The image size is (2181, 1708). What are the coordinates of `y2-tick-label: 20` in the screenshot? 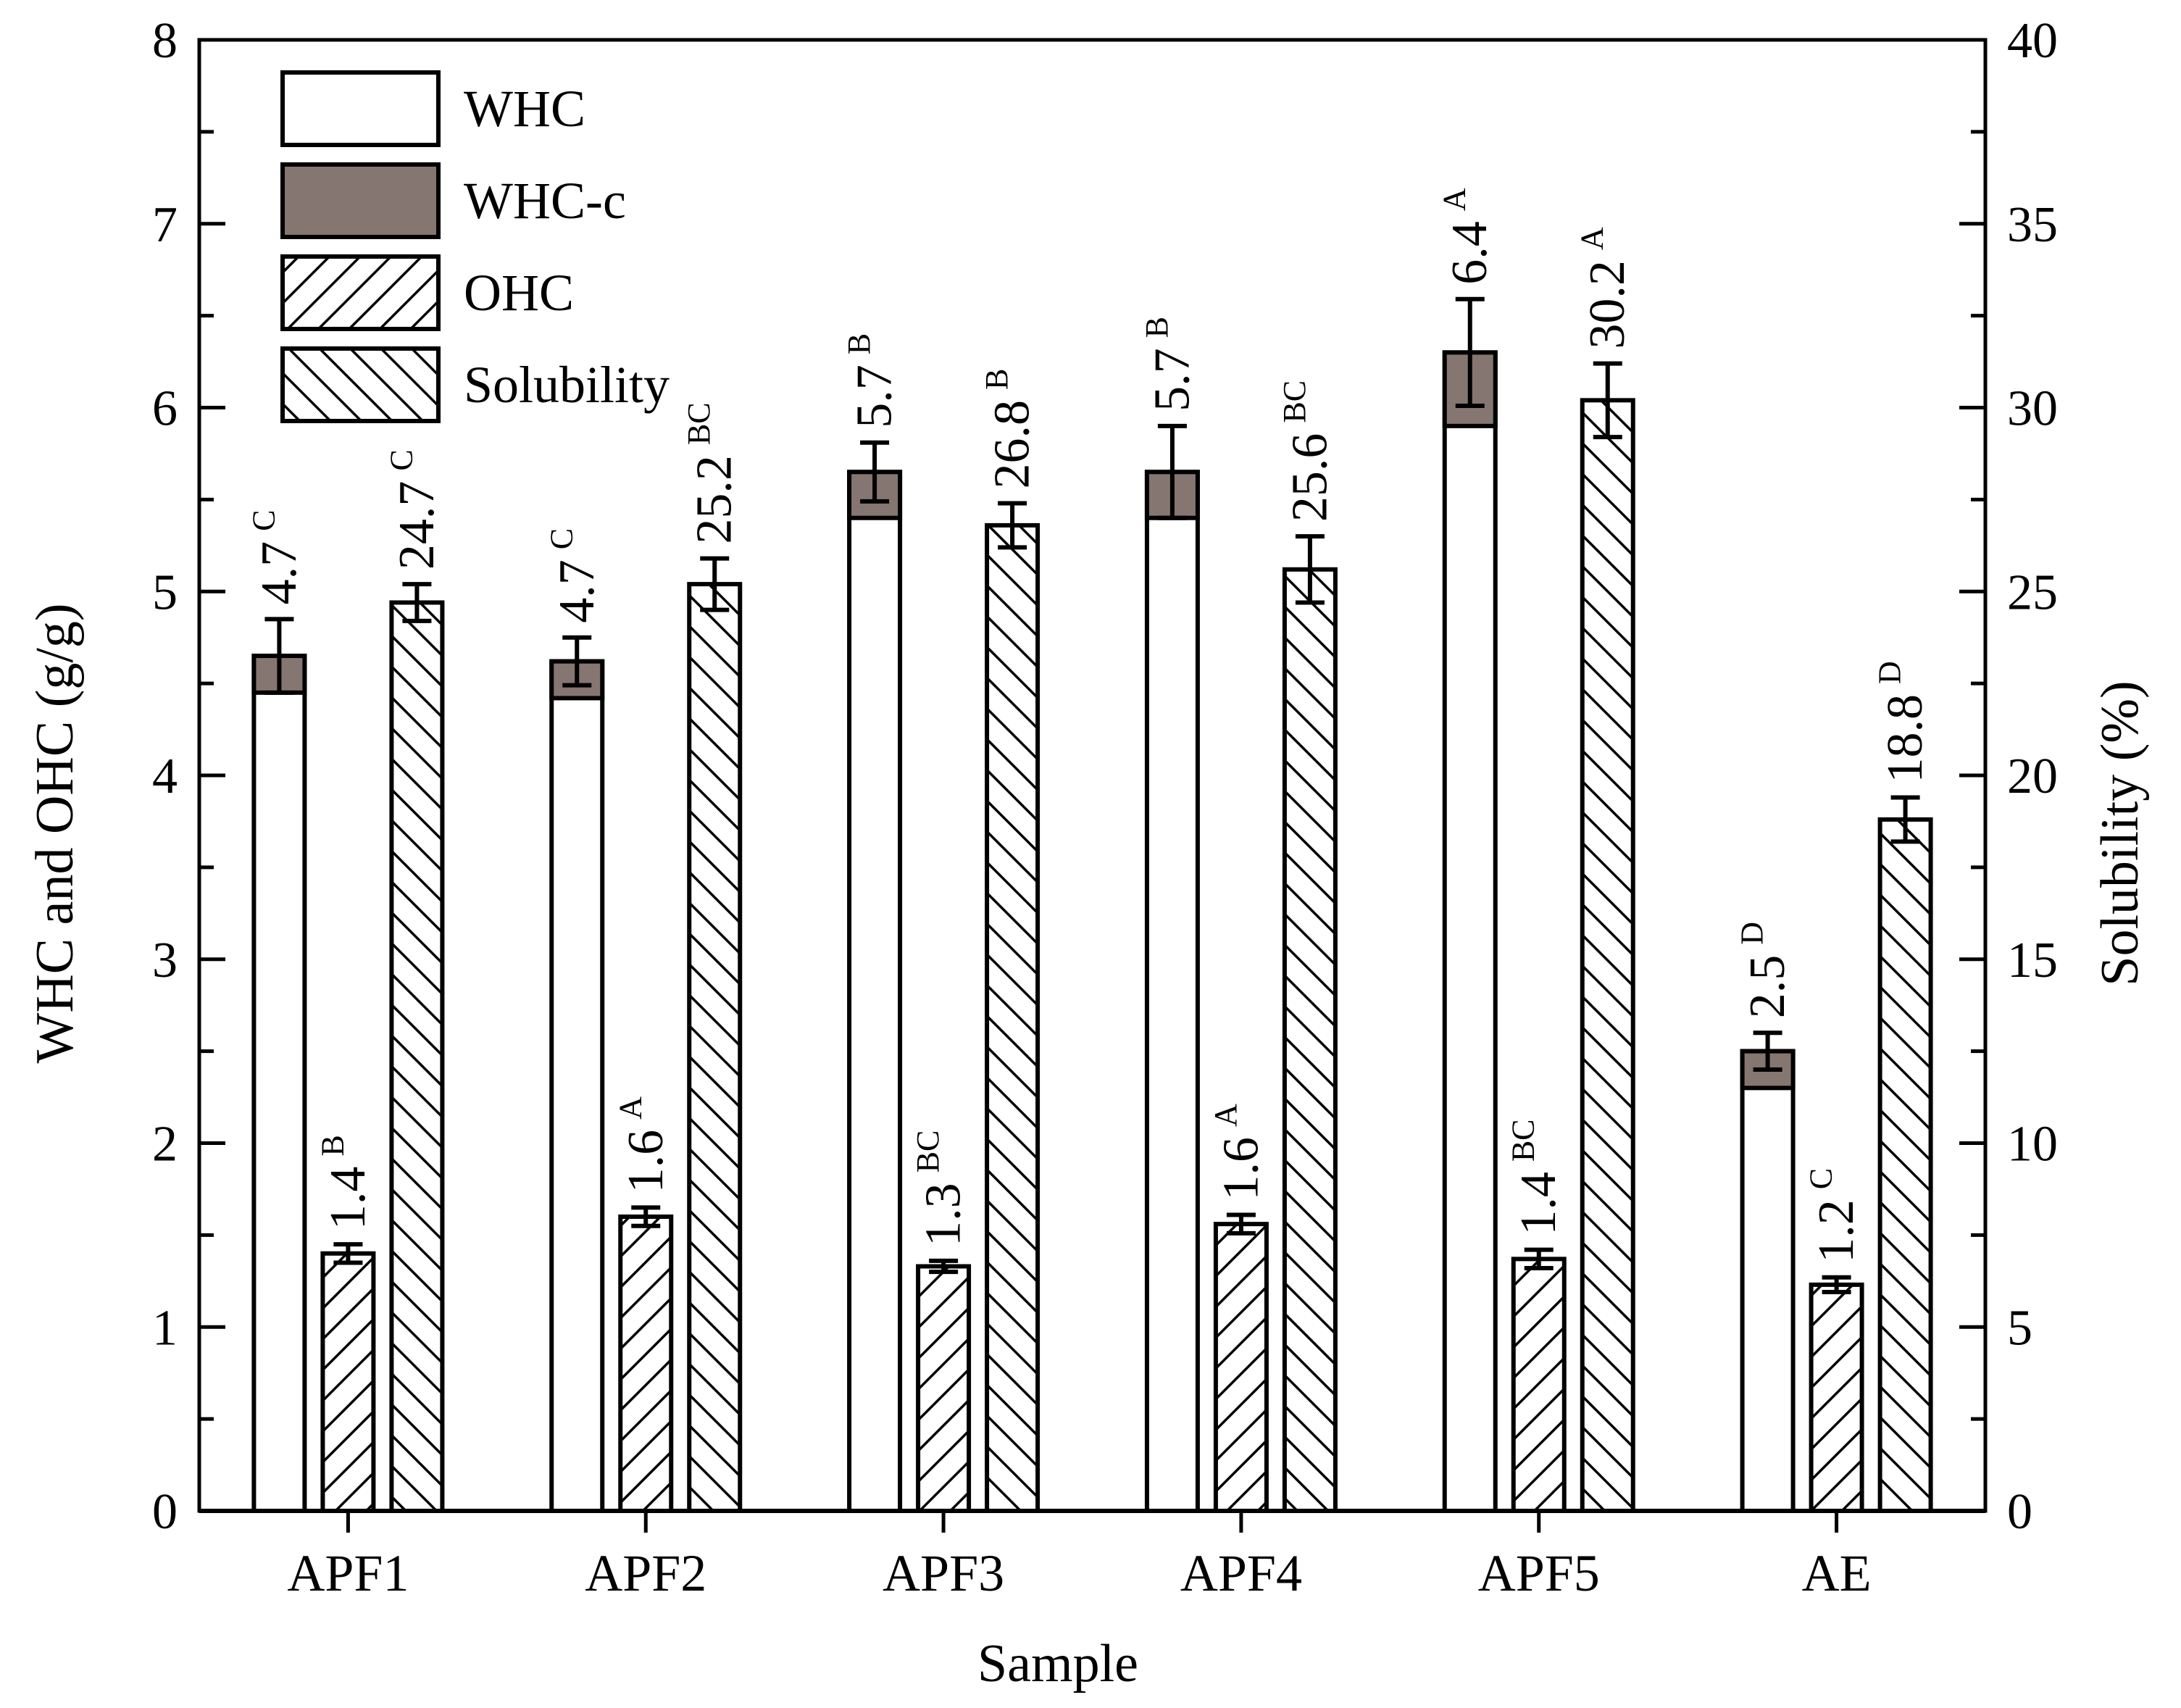 It's located at (2032, 776).